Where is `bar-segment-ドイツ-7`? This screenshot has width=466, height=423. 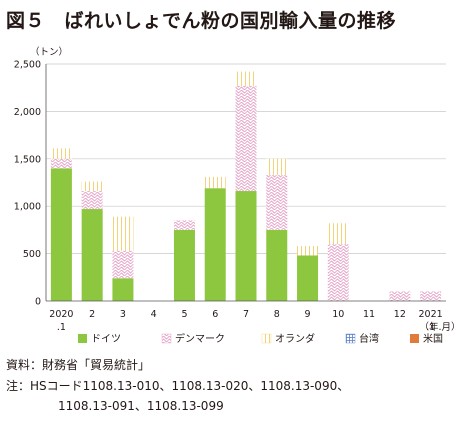 bar-segment-ドイツ-7 is located at coordinates (246, 246).